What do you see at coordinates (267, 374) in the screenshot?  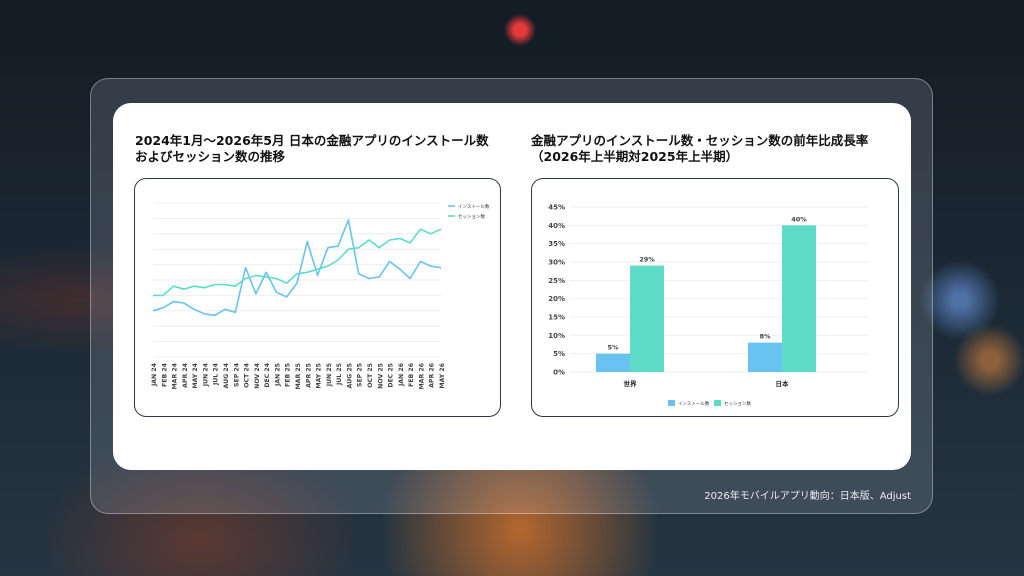 I see `x-tick-label: DEC 24` at bounding box center [267, 374].